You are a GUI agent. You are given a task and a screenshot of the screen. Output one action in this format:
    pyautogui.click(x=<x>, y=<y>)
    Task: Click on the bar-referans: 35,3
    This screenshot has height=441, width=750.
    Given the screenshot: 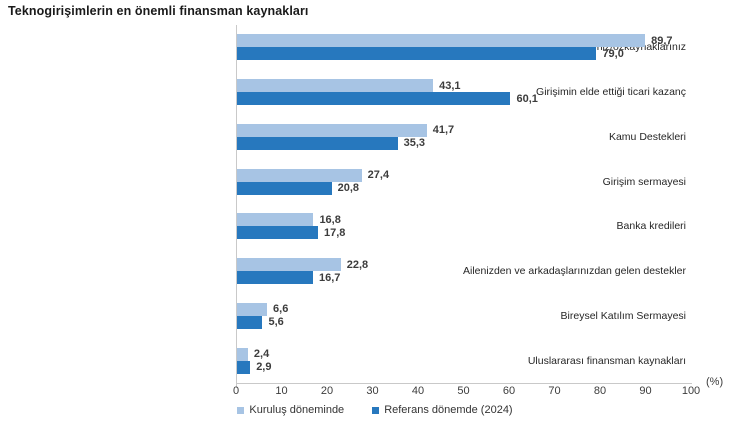 What is the action you would take?
    pyautogui.click(x=331, y=143)
    